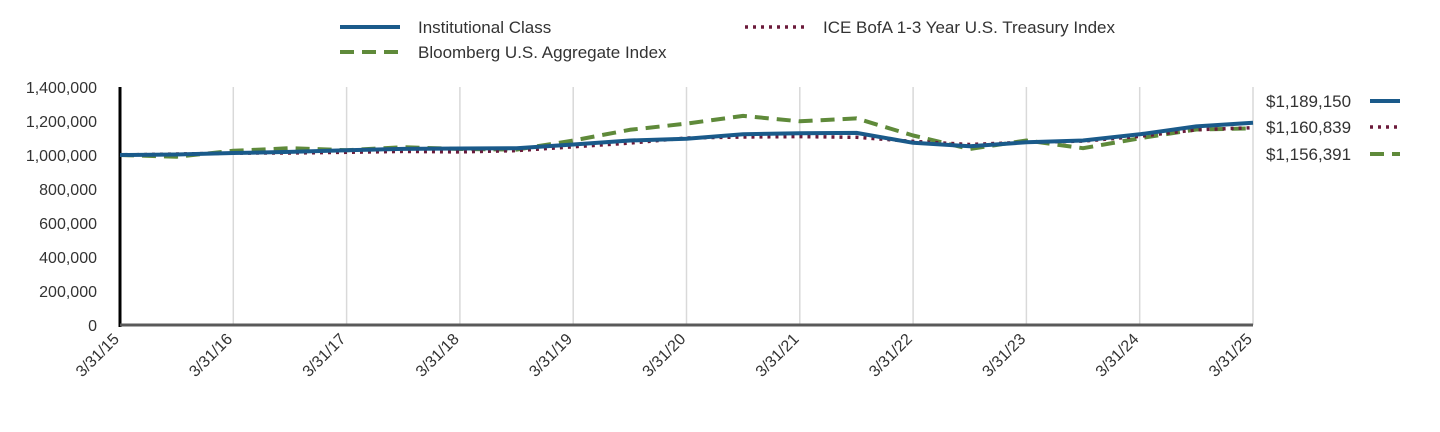 This screenshot has height=432, width=1440. Describe the element at coordinates (325, 356) in the screenshot. I see `x-tick-label: 3/31/17` at that location.